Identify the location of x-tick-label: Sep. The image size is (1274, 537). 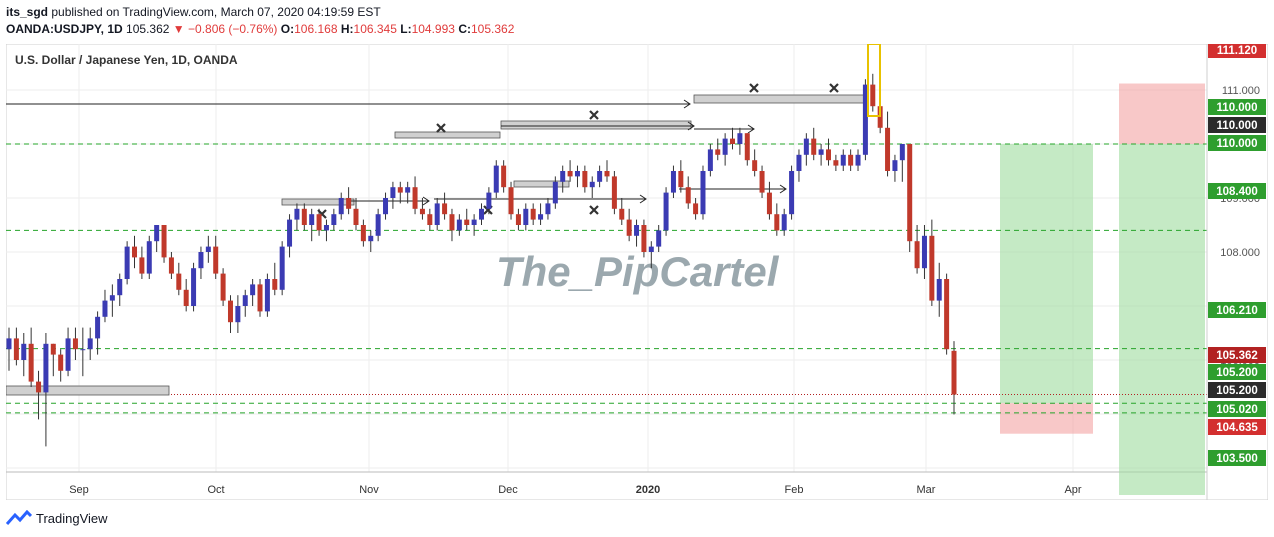
(79, 490).